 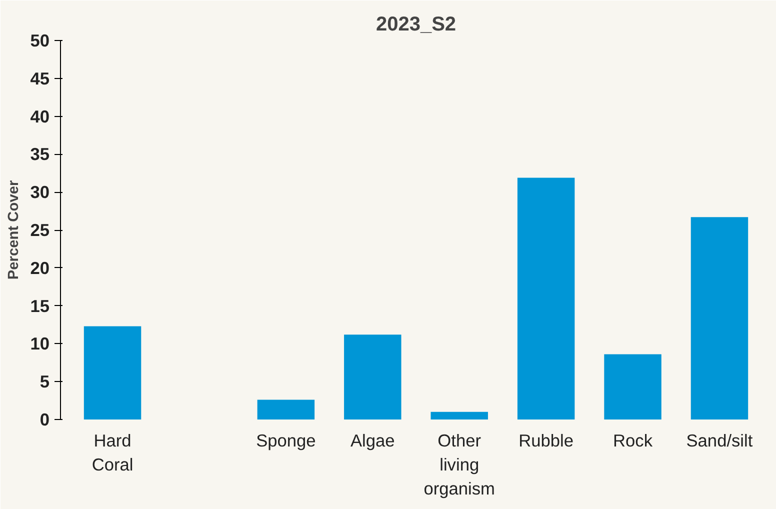 What do you see at coordinates (45, 420) in the screenshot?
I see `y-tick-label: 0` at bounding box center [45, 420].